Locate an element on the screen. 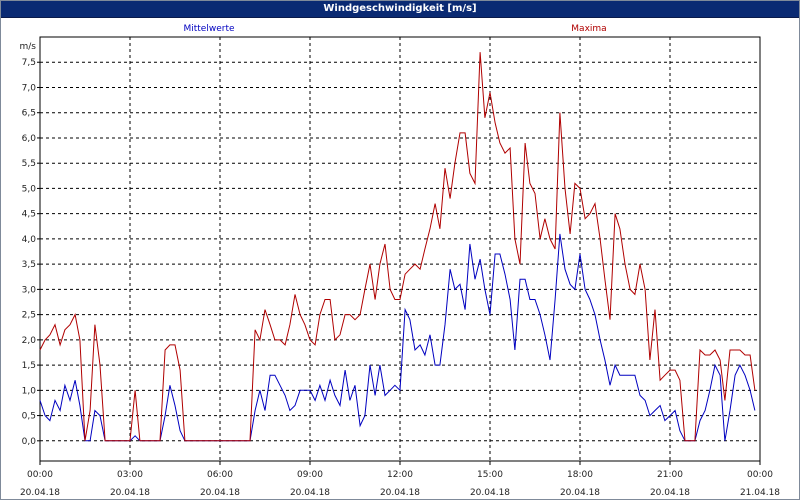 The height and width of the screenshot is (500, 800). y-tick-label: 6,0 is located at coordinates (29, 139).